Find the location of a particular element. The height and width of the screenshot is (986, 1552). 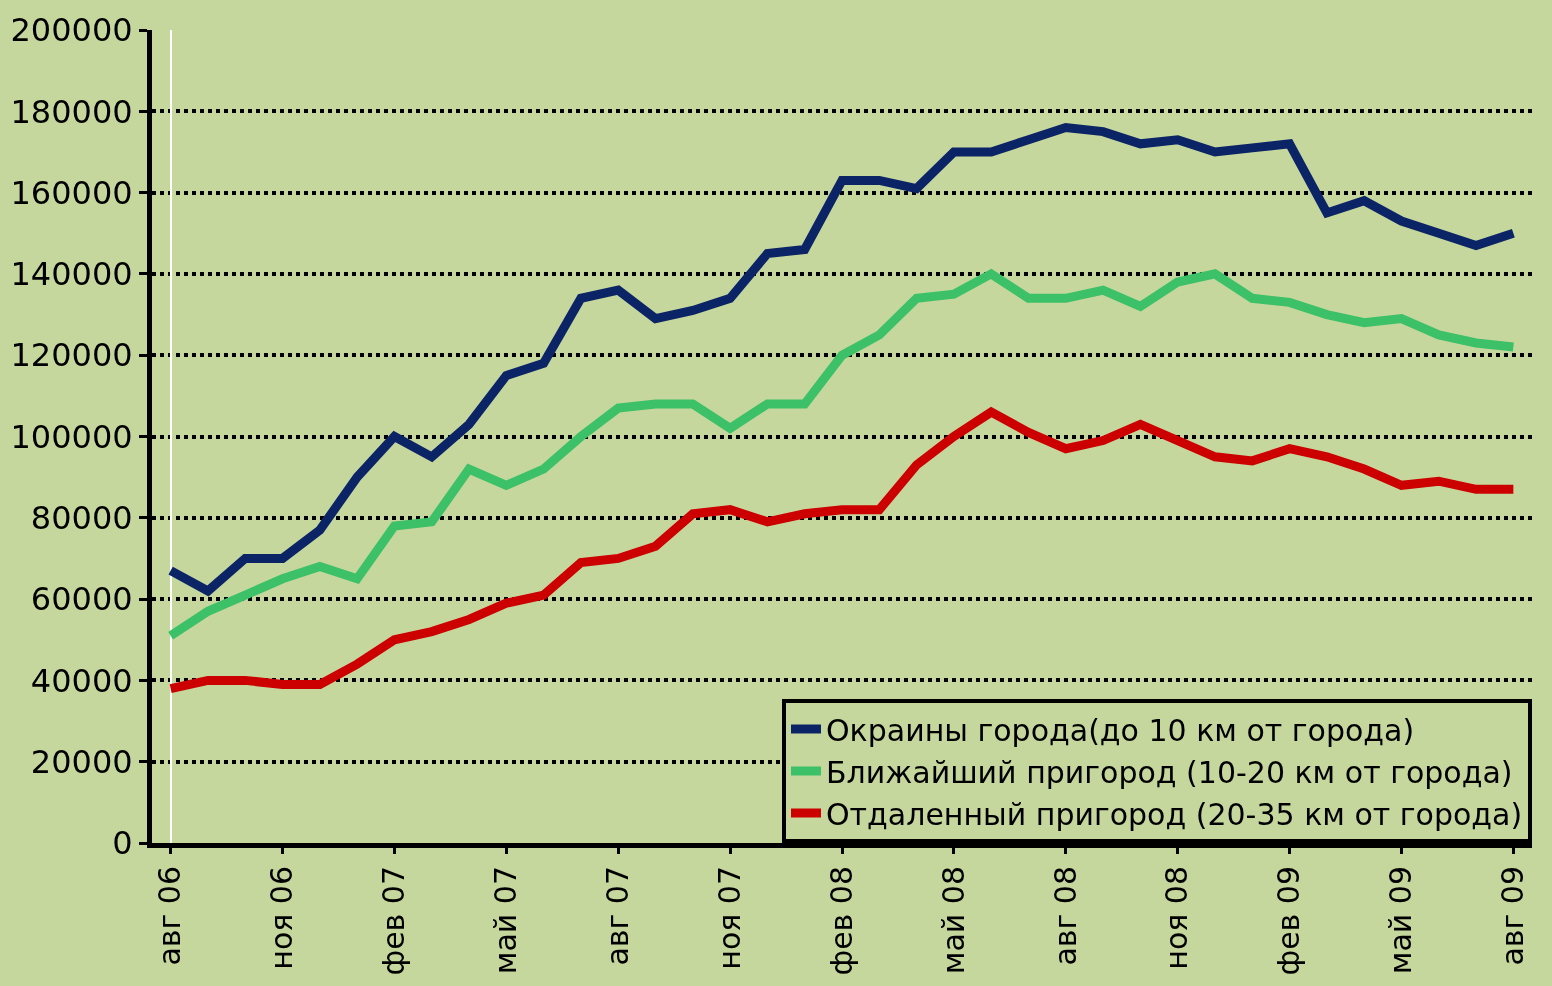

x-tick-label: ноя 07 is located at coordinates (729, 918).